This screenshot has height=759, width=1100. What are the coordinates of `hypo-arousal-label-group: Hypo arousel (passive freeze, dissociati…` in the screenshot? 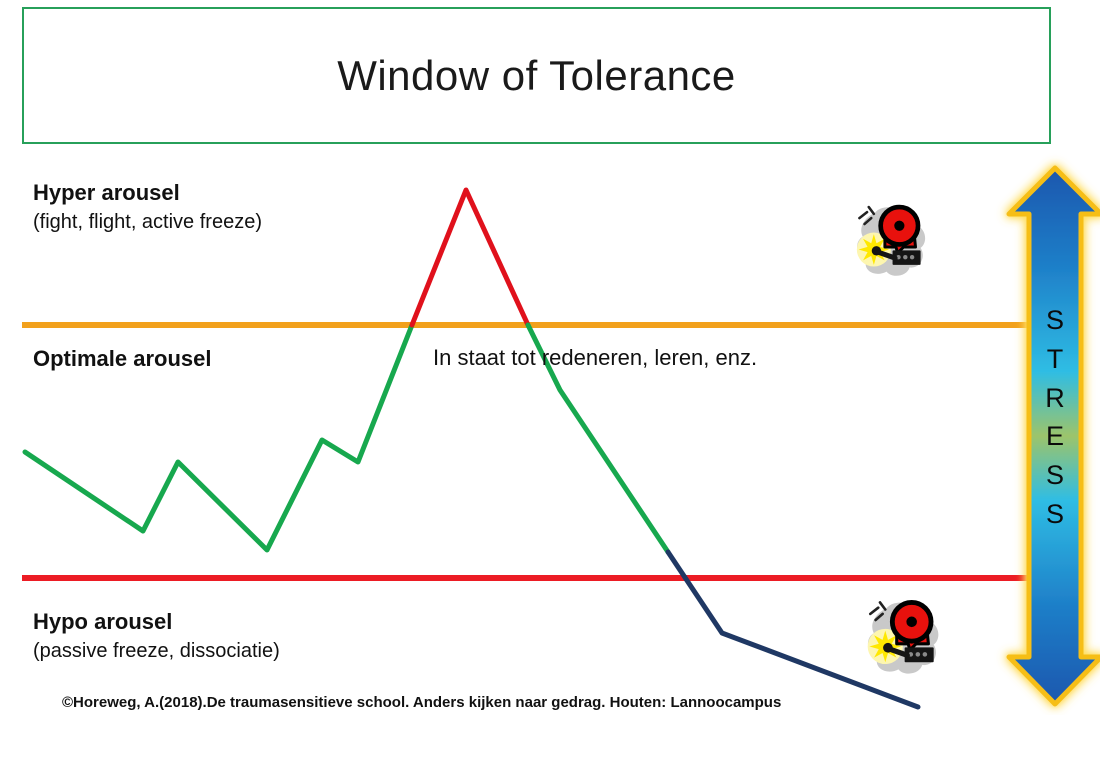 It's located at (156, 636).